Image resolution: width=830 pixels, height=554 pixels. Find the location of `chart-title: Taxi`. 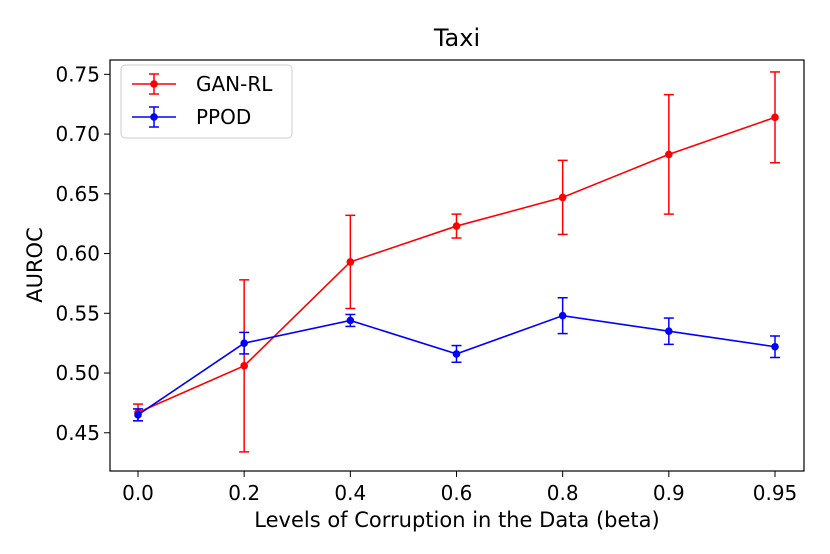

chart-title: Taxi is located at coordinates (456, 38).